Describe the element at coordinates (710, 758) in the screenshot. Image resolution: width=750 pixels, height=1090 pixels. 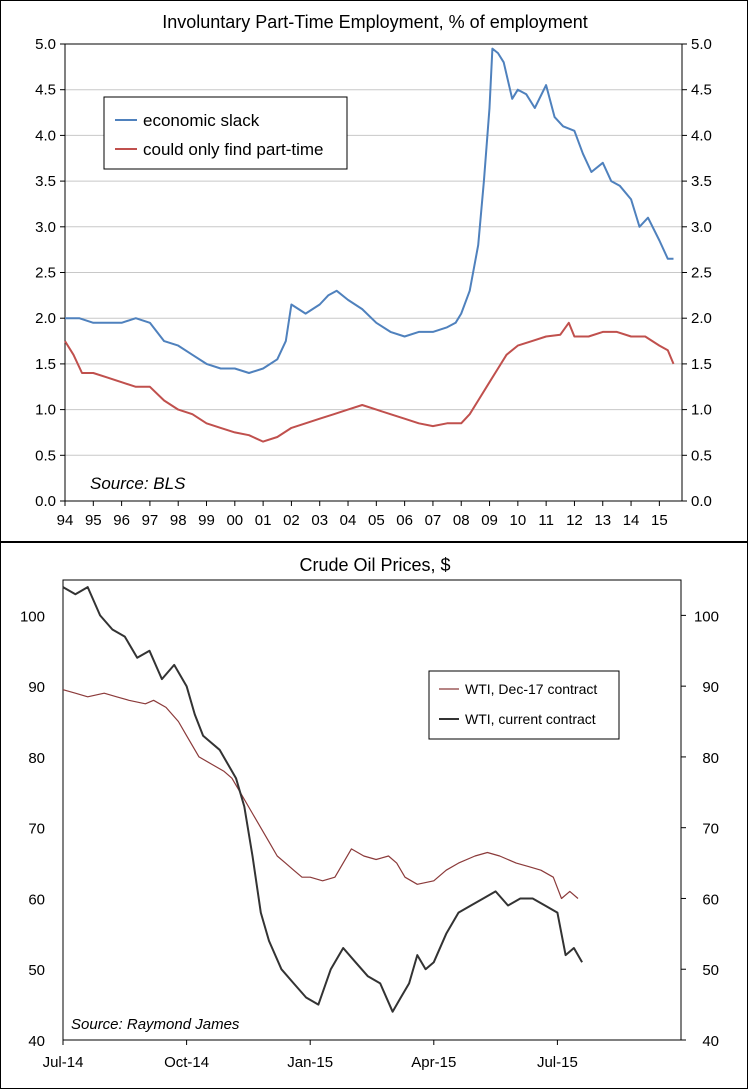
I see `y-tick-label-right: 80` at that location.